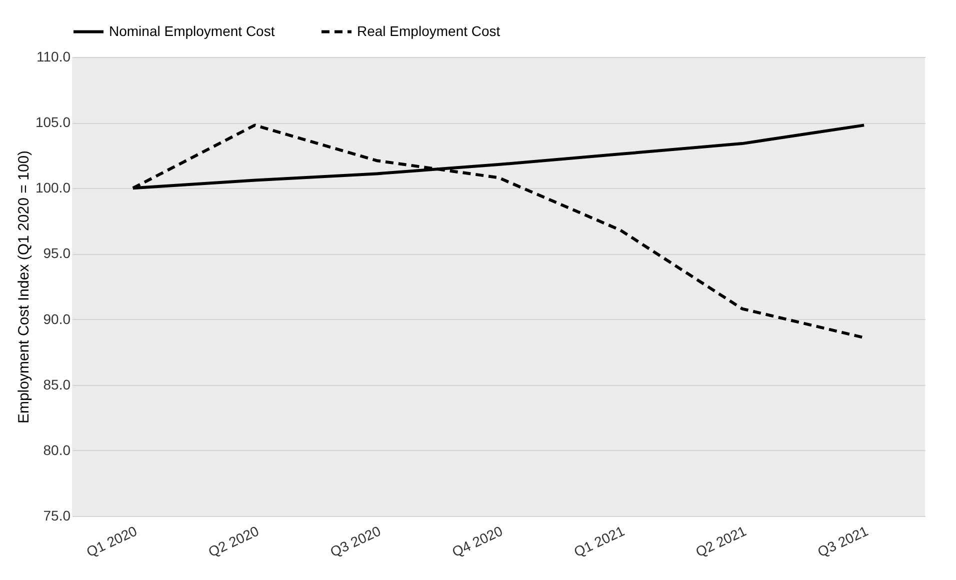 Image resolution: width=956 pixels, height=580 pixels. What do you see at coordinates (57, 318) in the screenshot?
I see `y-tick-label: 90.0` at bounding box center [57, 318].